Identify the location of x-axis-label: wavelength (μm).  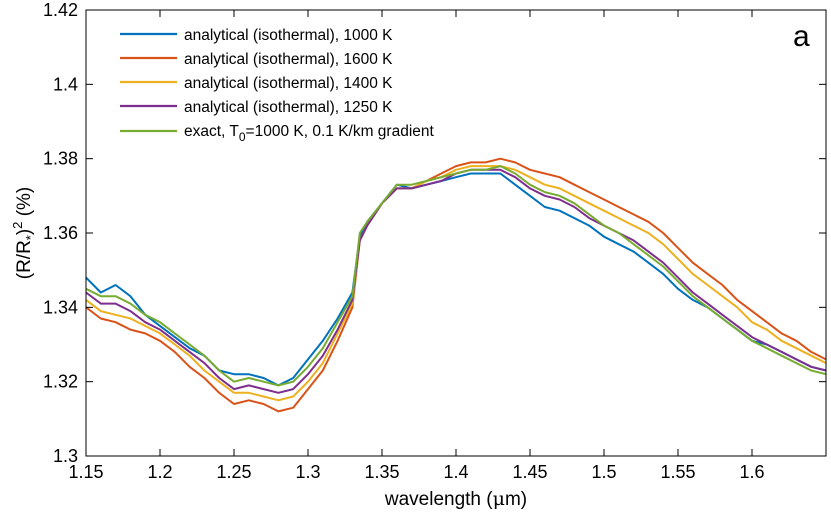
(455, 499).